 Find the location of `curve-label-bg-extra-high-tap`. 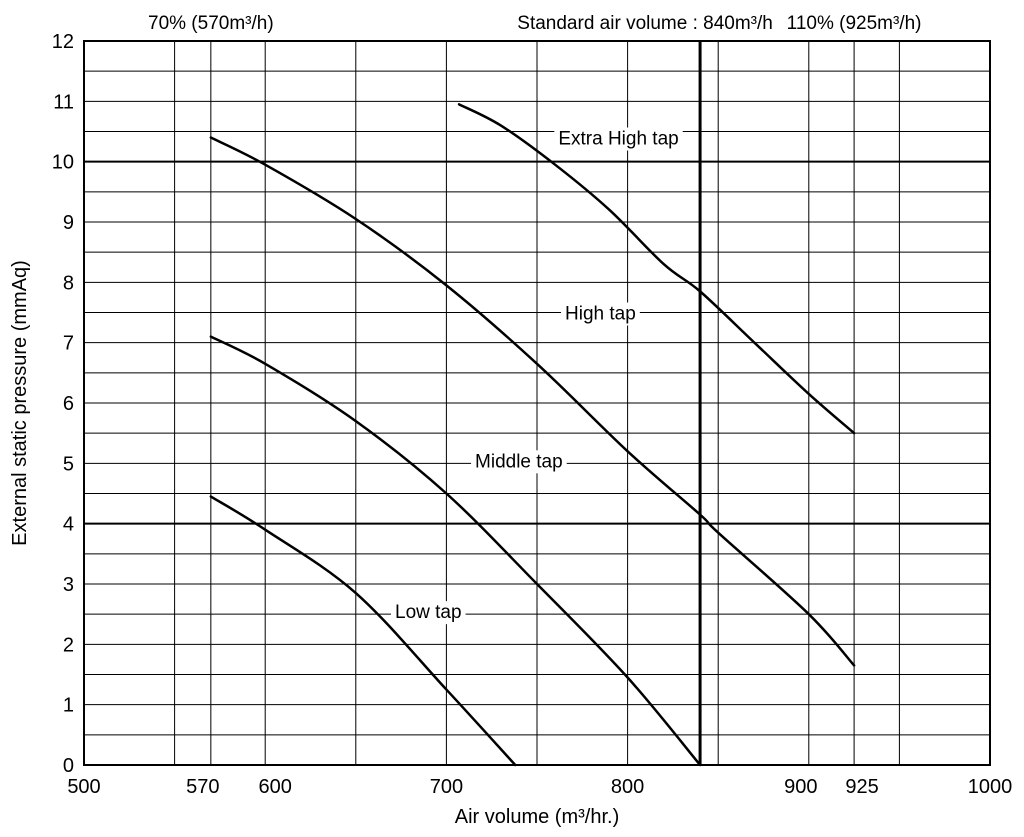

curve-label-bg-extra-high-tap is located at coordinates (618, 139).